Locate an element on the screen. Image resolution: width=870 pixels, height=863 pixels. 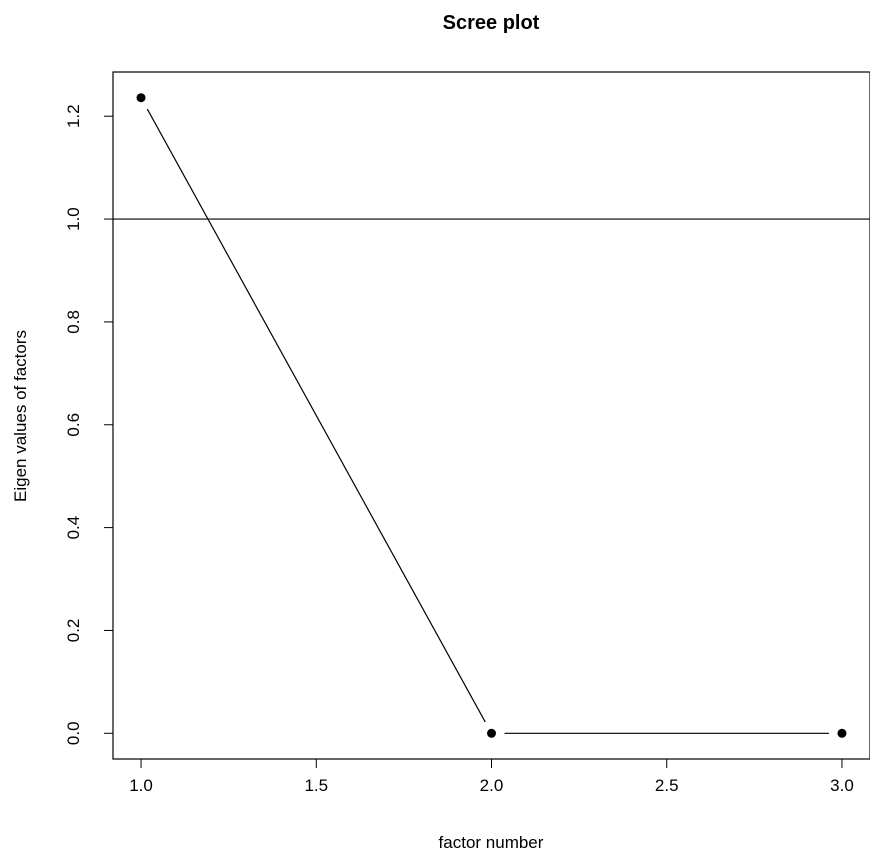
x-tick-label: 2.0 is located at coordinates (492, 785).